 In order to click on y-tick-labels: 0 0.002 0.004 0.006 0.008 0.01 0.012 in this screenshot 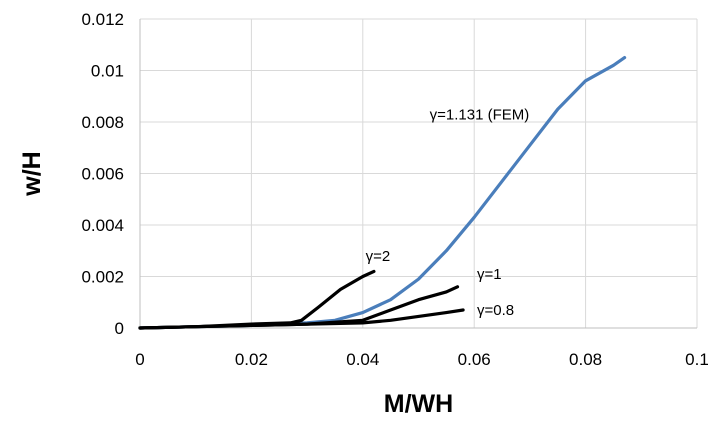, I will do `click(102, 174)`.